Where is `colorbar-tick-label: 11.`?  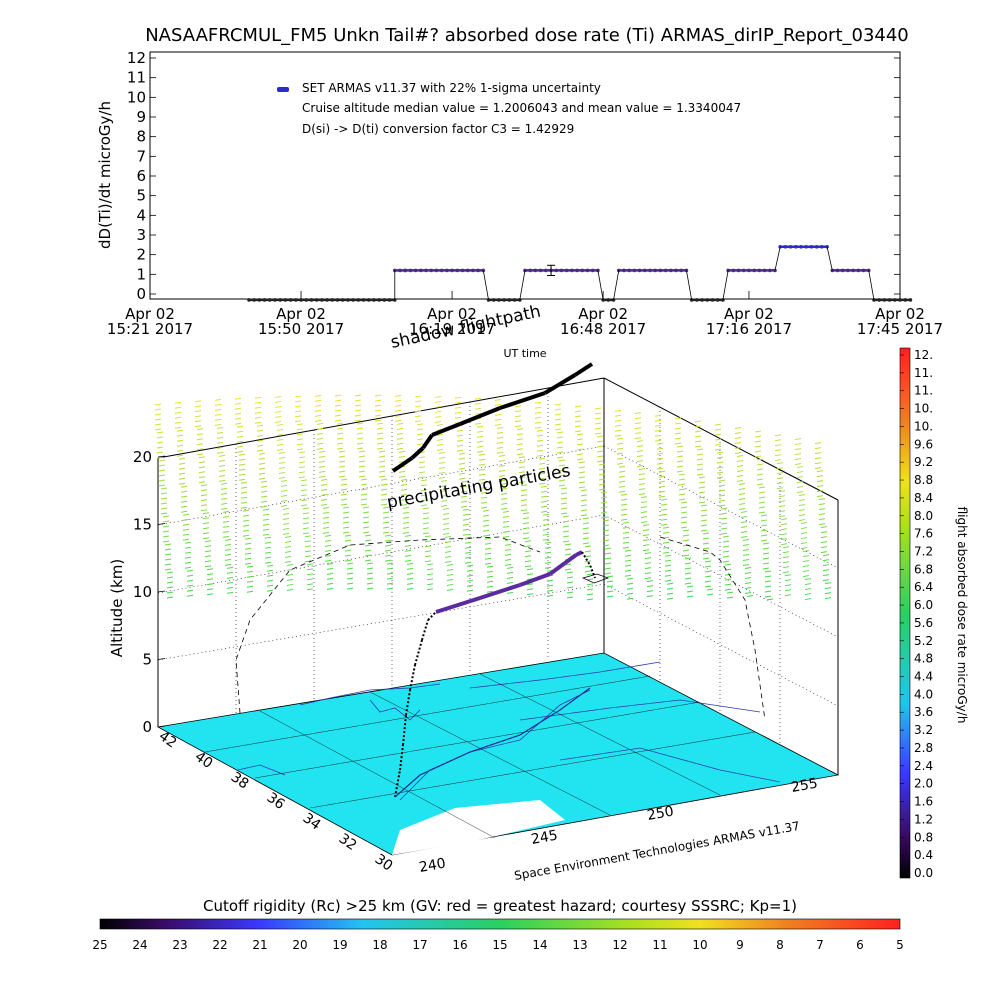 colorbar-tick-label: 11. is located at coordinates (923, 373).